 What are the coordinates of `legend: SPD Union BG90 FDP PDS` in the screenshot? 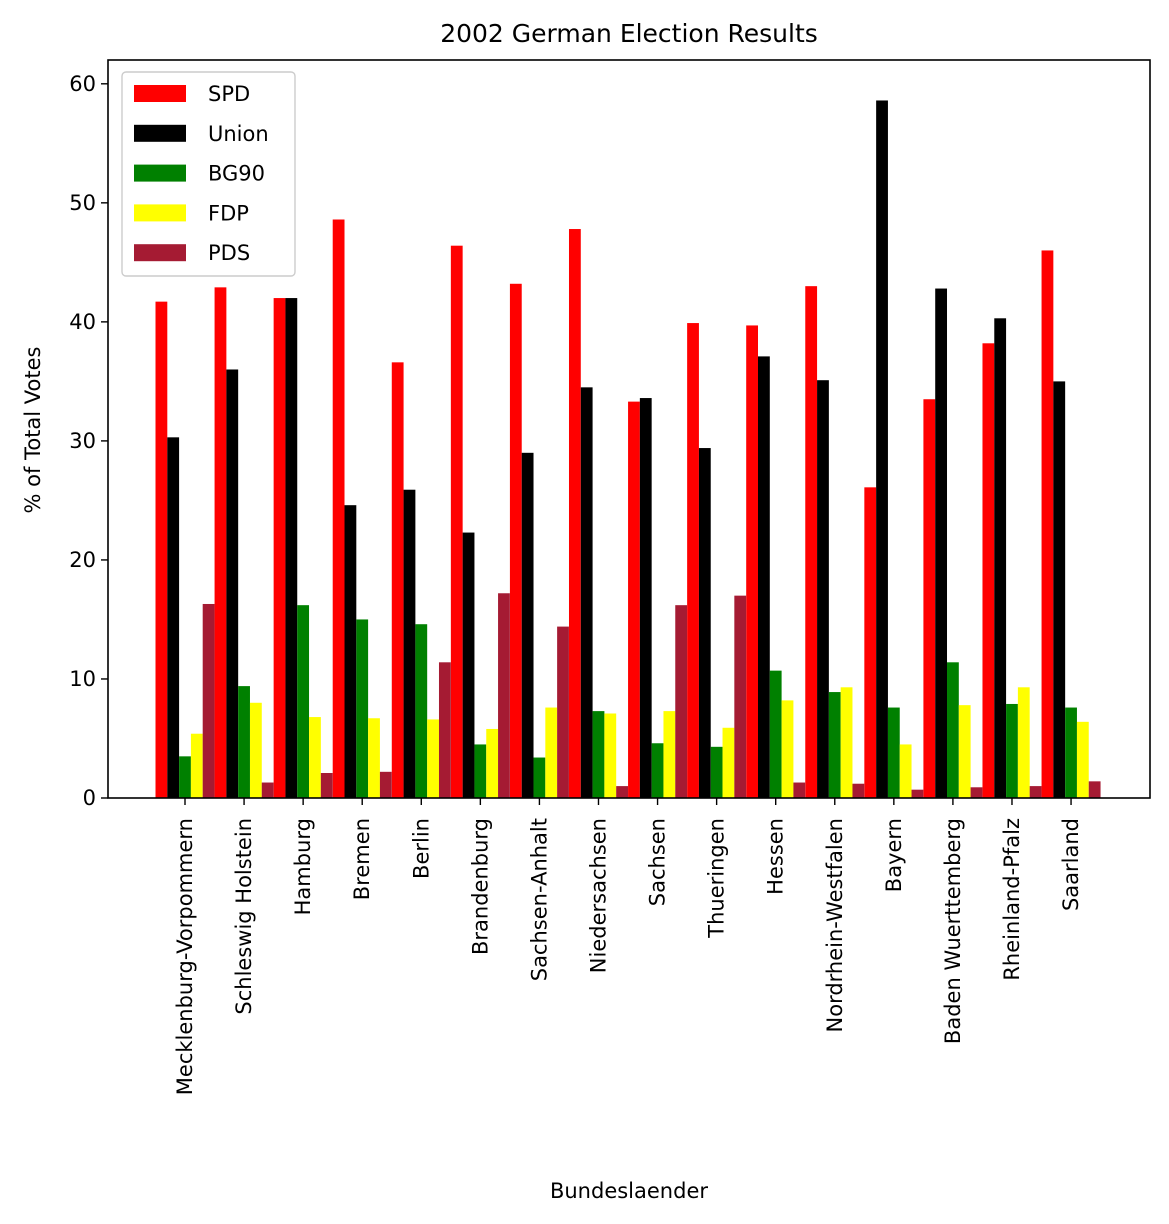 It's located at (208, 174).